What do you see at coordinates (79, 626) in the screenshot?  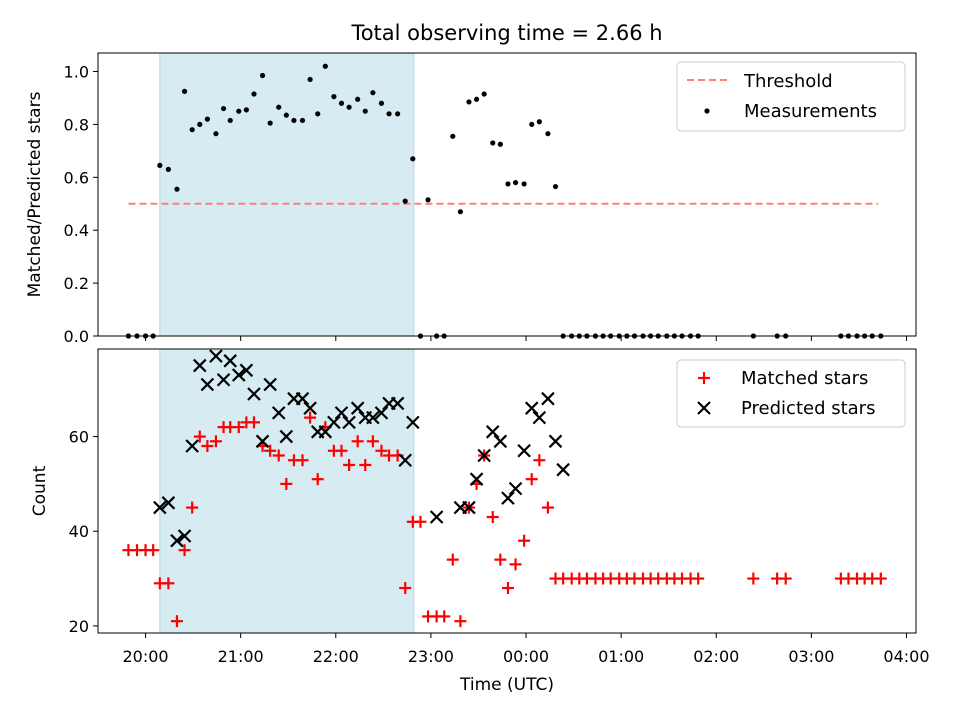 I see `bottom-y-tick-label: 20` at bounding box center [79, 626].